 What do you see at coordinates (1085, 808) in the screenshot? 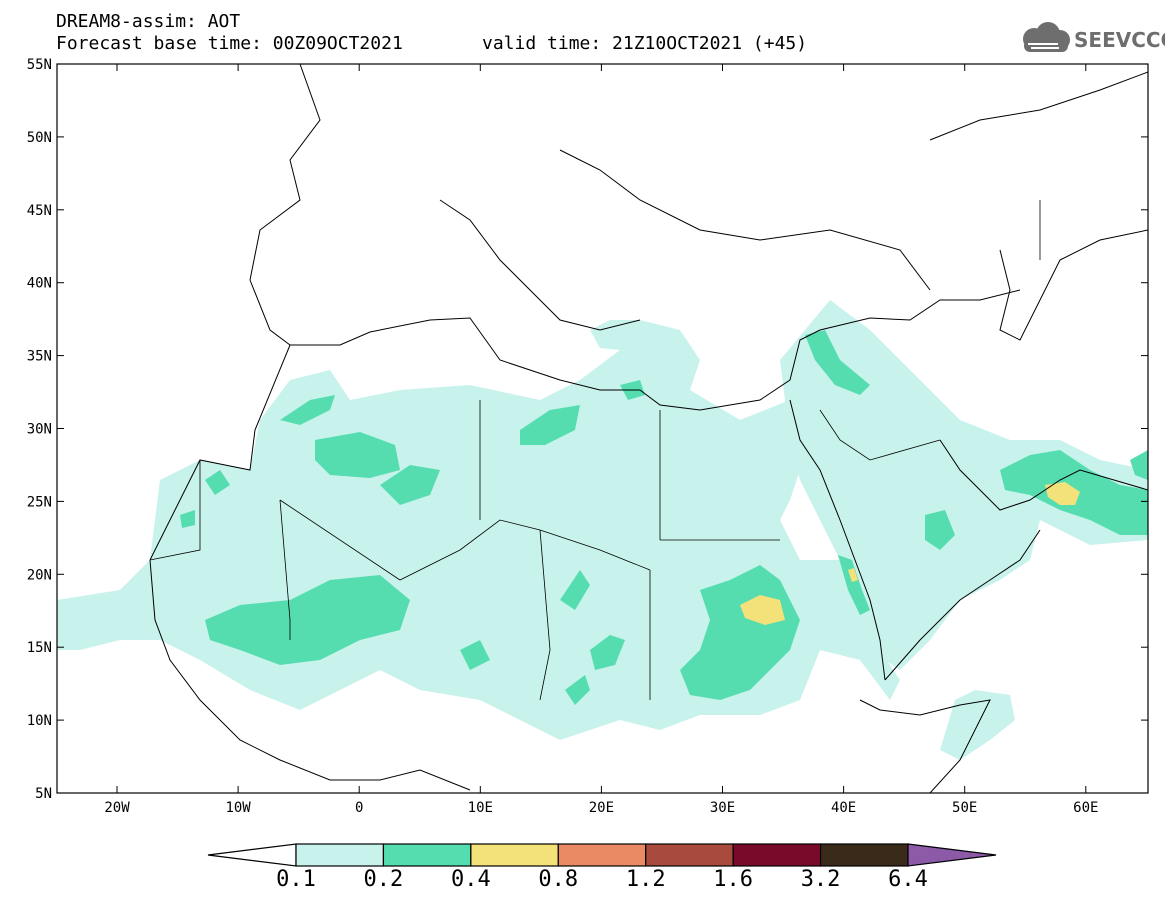
I see `lon-label: 60E` at bounding box center [1085, 808].